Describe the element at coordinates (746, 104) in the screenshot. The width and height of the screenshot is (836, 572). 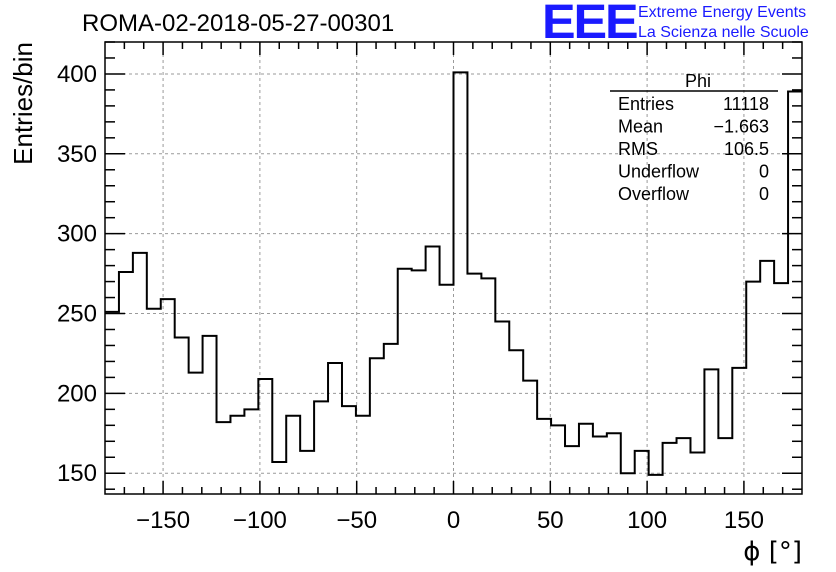
I see `stats-value: 11118` at that location.